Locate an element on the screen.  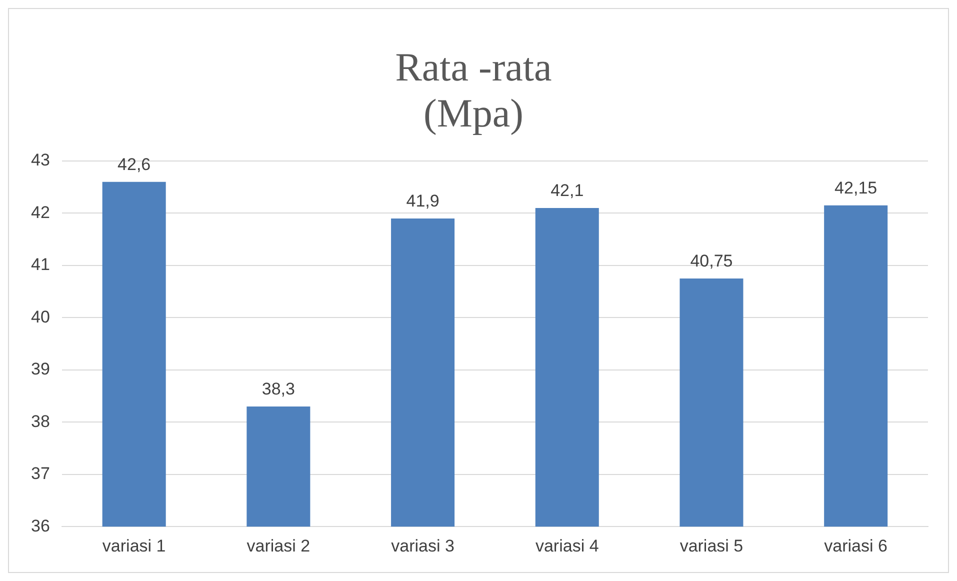
x-tick-label: variasi 6 is located at coordinates (856, 546).